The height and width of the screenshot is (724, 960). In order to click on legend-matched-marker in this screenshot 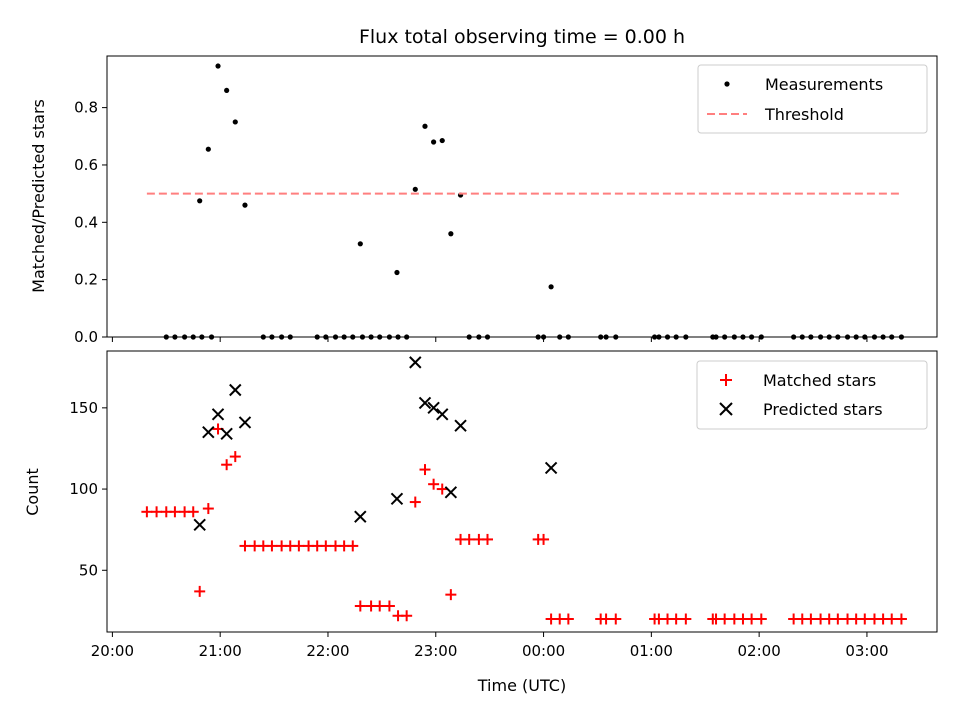, I will do `click(726, 380)`.